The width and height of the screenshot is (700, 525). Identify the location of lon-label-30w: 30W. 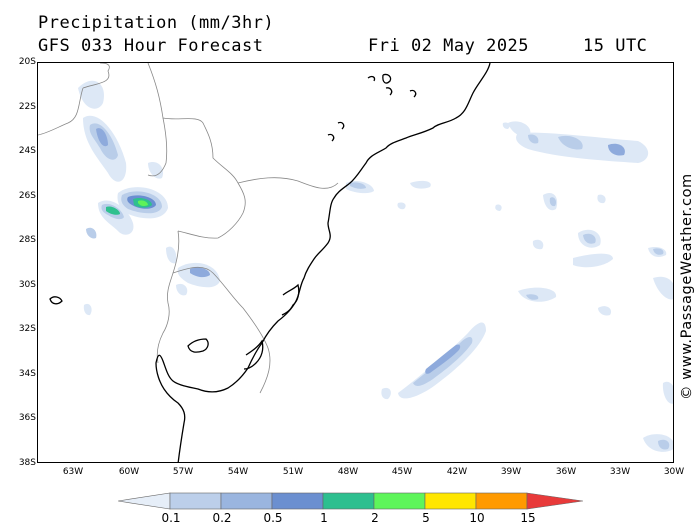
(674, 472).